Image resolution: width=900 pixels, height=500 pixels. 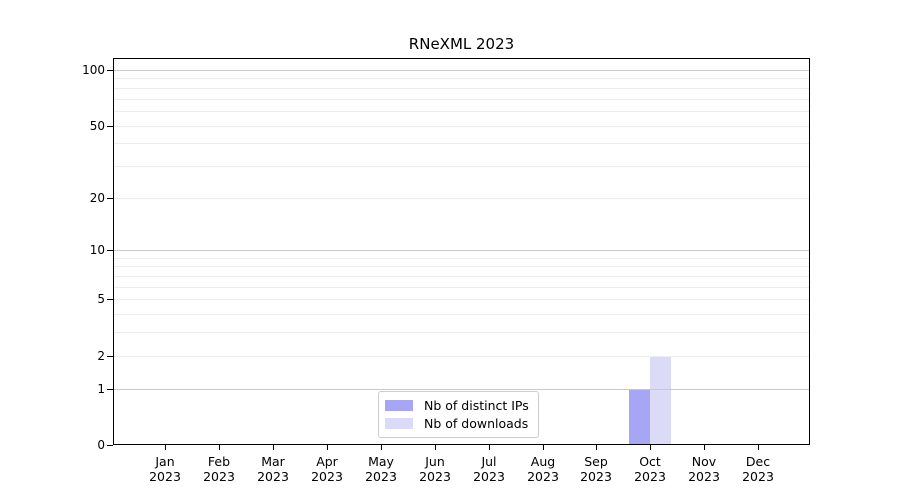 What do you see at coordinates (650, 461) in the screenshot?
I see `x-tick-month: Oct` at bounding box center [650, 461].